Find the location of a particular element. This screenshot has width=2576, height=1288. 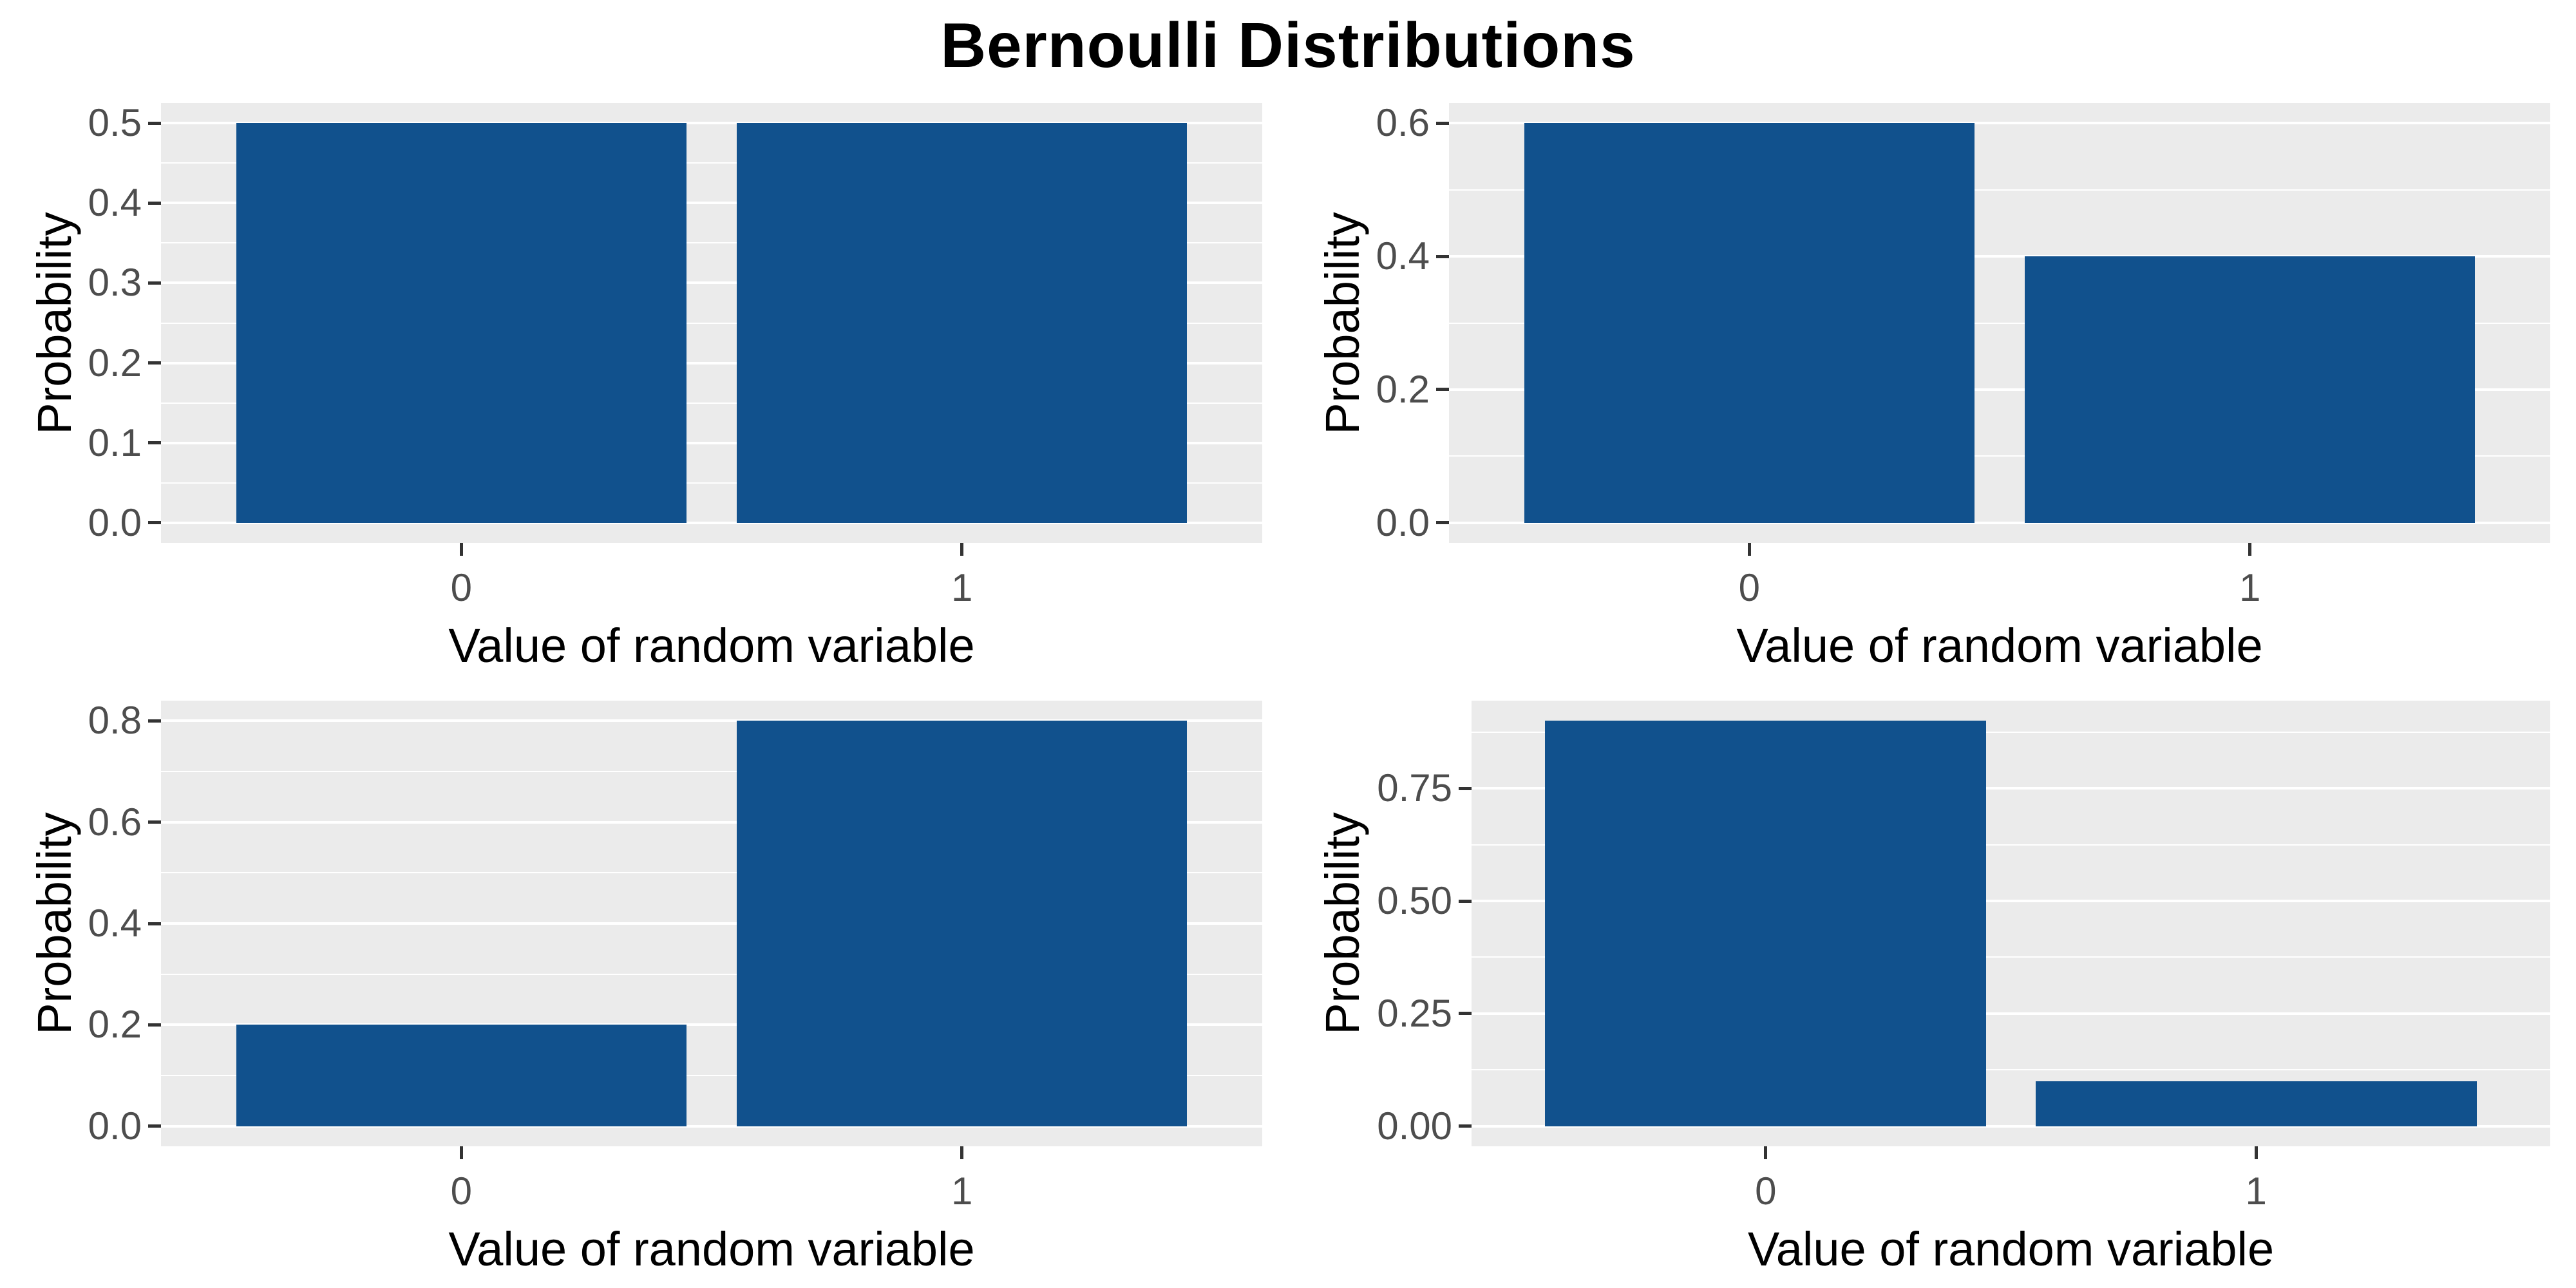

y-tick-label: 0.25 is located at coordinates (1415, 1013).